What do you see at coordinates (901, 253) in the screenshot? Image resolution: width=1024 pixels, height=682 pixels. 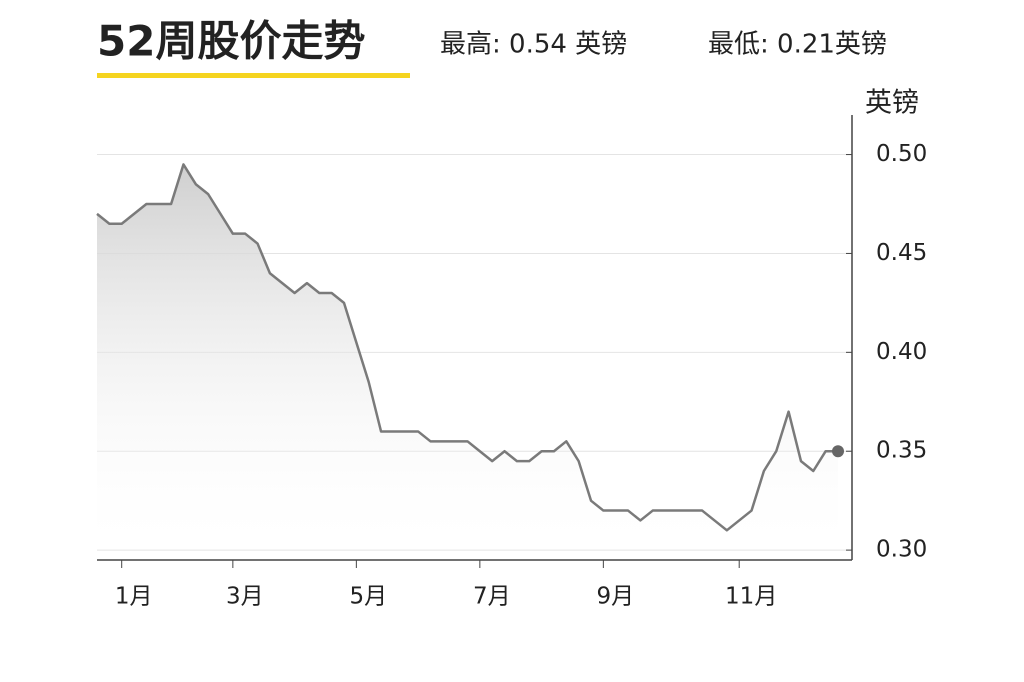 I see `y-tick-label: 0.45` at bounding box center [901, 253].